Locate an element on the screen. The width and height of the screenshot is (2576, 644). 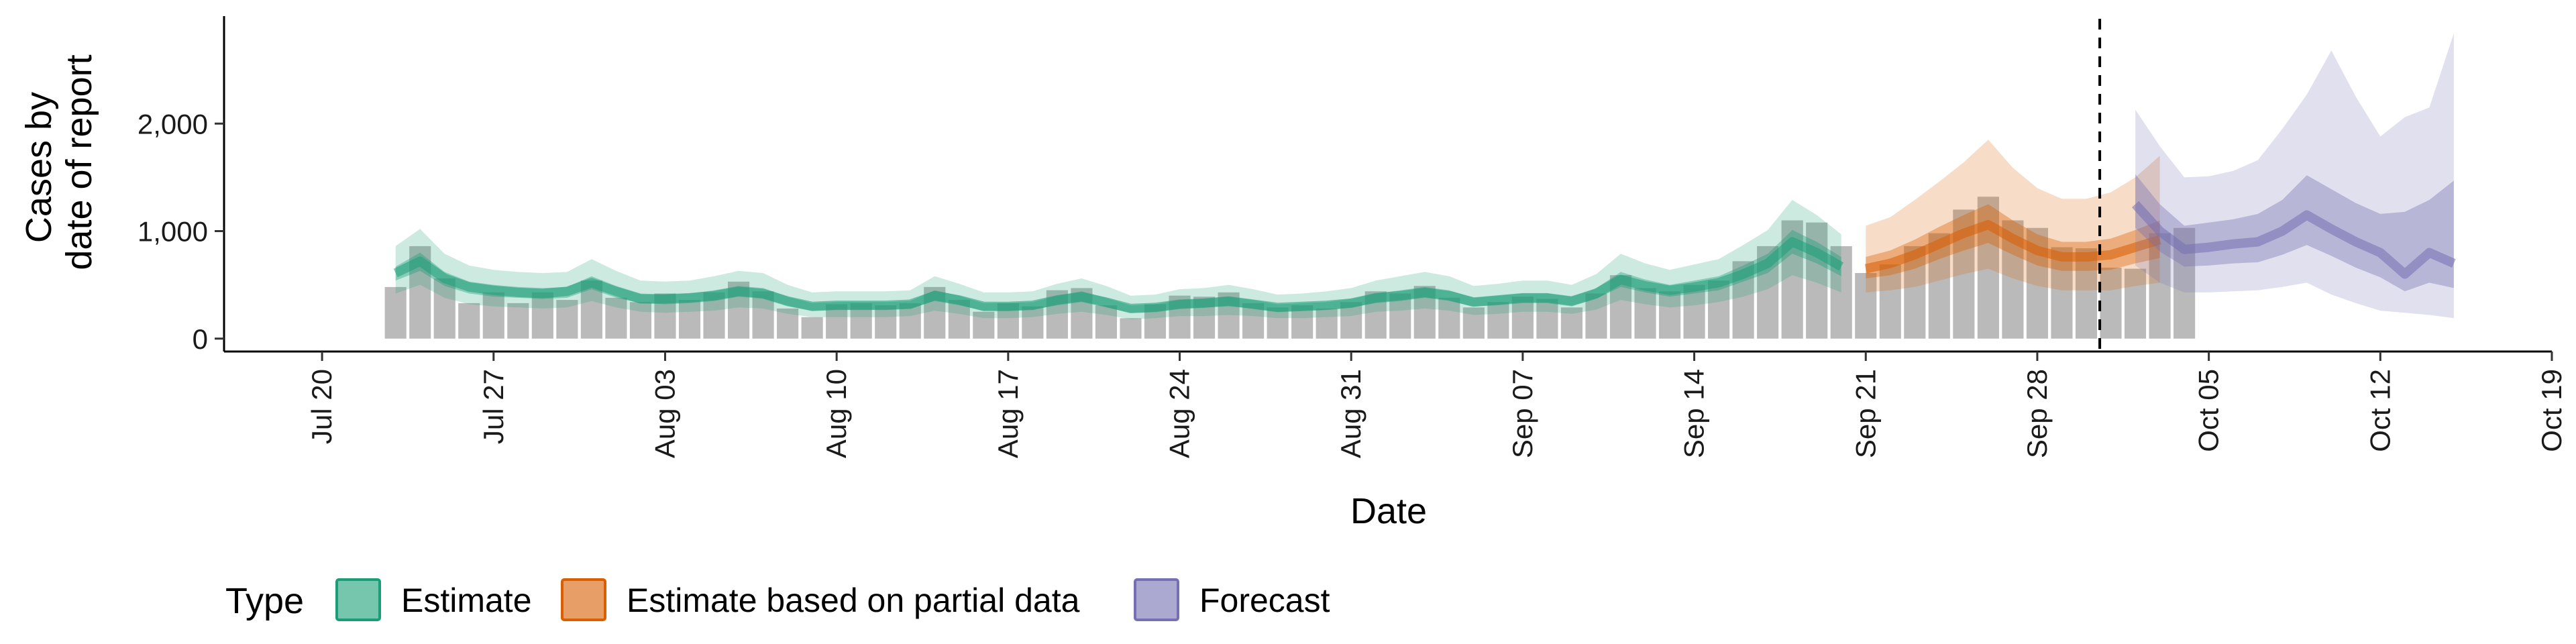
x-tick-label: Oct 05 is located at coordinates (2208, 410).